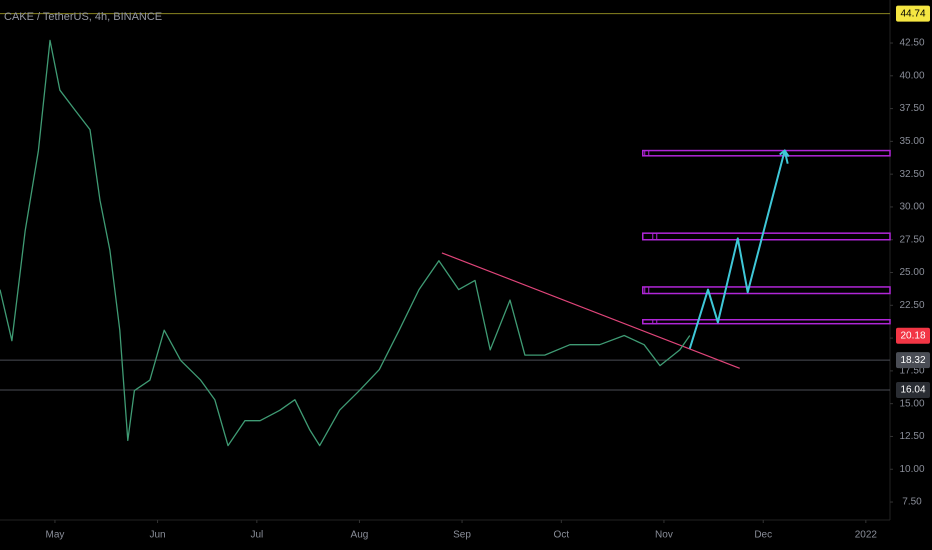  I want to click on x-tick-label: Sep, so click(462, 535).